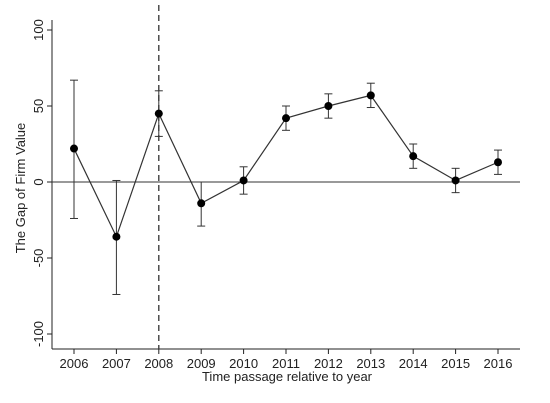 This screenshot has height=403, width=550. I want to click on y-tick-label: 50, so click(38, 106).